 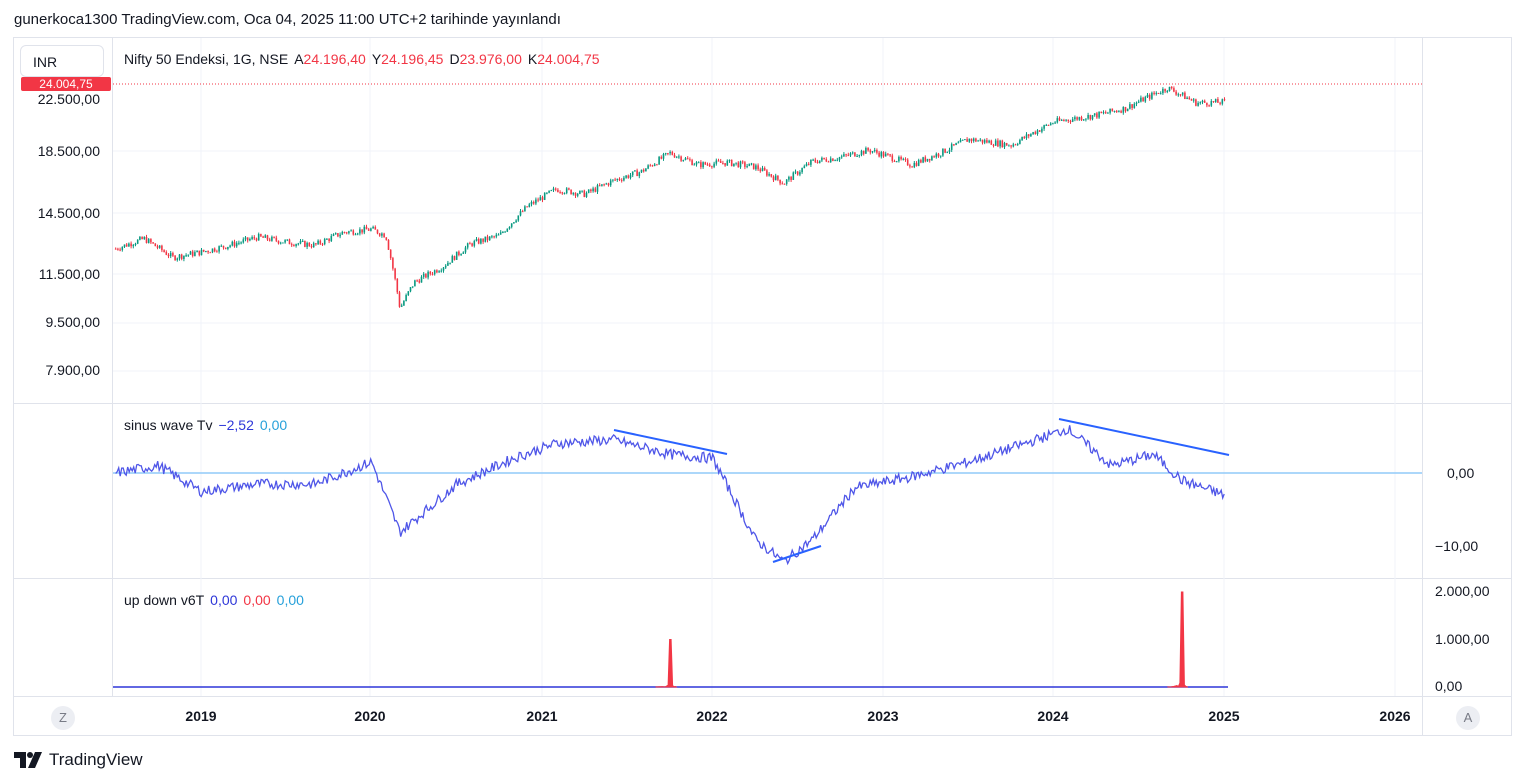 What do you see at coordinates (1468, 718) in the screenshot?
I see `auto-scale-button: A` at bounding box center [1468, 718].